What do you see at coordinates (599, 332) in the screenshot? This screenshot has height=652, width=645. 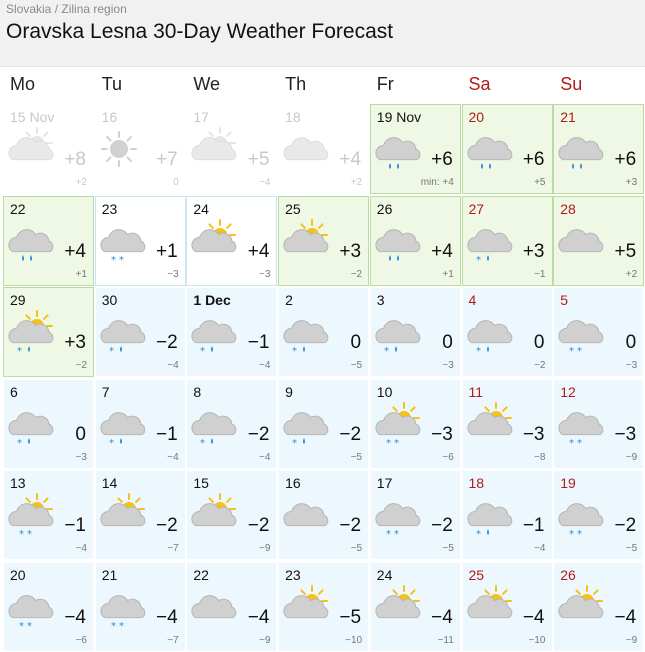 I see `day-cell: 5 * * 0 −3` at bounding box center [599, 332].